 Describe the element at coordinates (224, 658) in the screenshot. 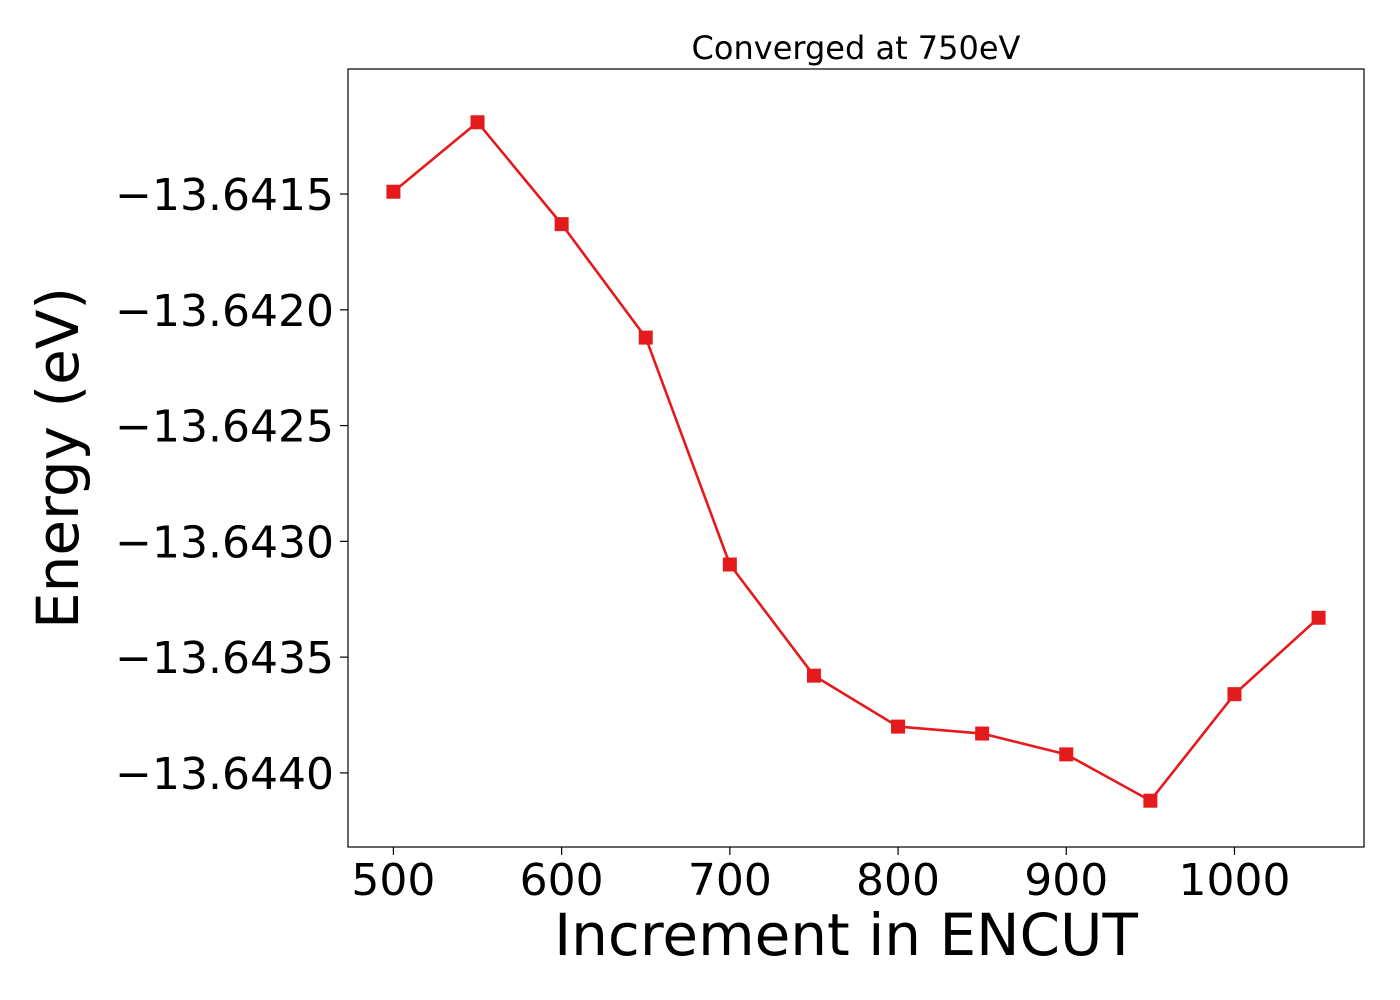

I see `y-tick-label: −13.6435` at that location.